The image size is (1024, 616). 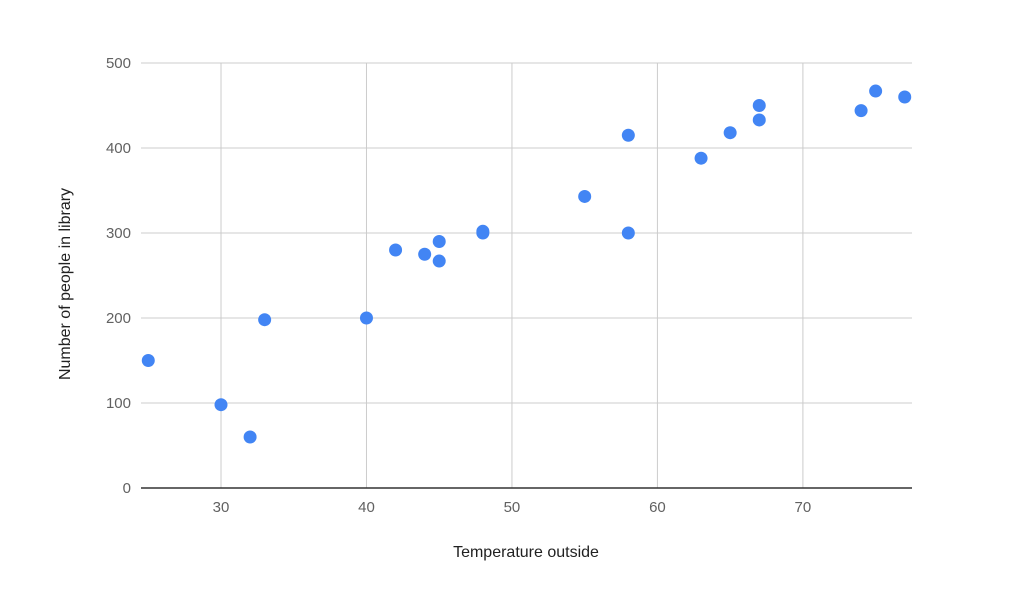 I want to click on y-tick-label: 400, so click(x=118, y=148).